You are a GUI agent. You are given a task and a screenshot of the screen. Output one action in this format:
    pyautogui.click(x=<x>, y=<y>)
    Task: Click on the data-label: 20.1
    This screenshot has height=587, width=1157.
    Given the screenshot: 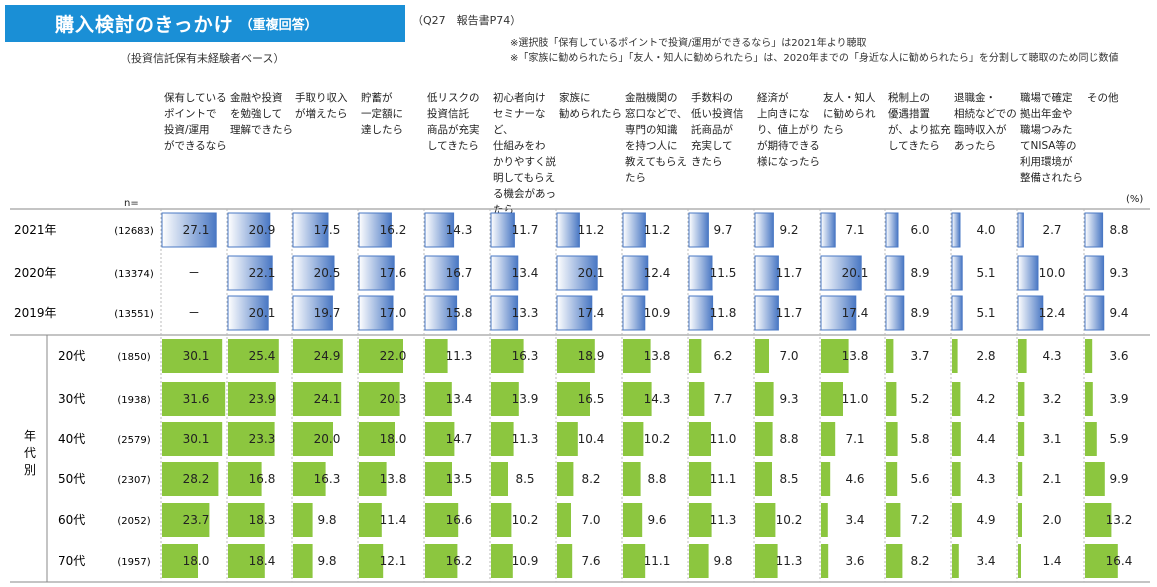 What is the action you would take?
    pyautogui.click(x=591, y=273)
    